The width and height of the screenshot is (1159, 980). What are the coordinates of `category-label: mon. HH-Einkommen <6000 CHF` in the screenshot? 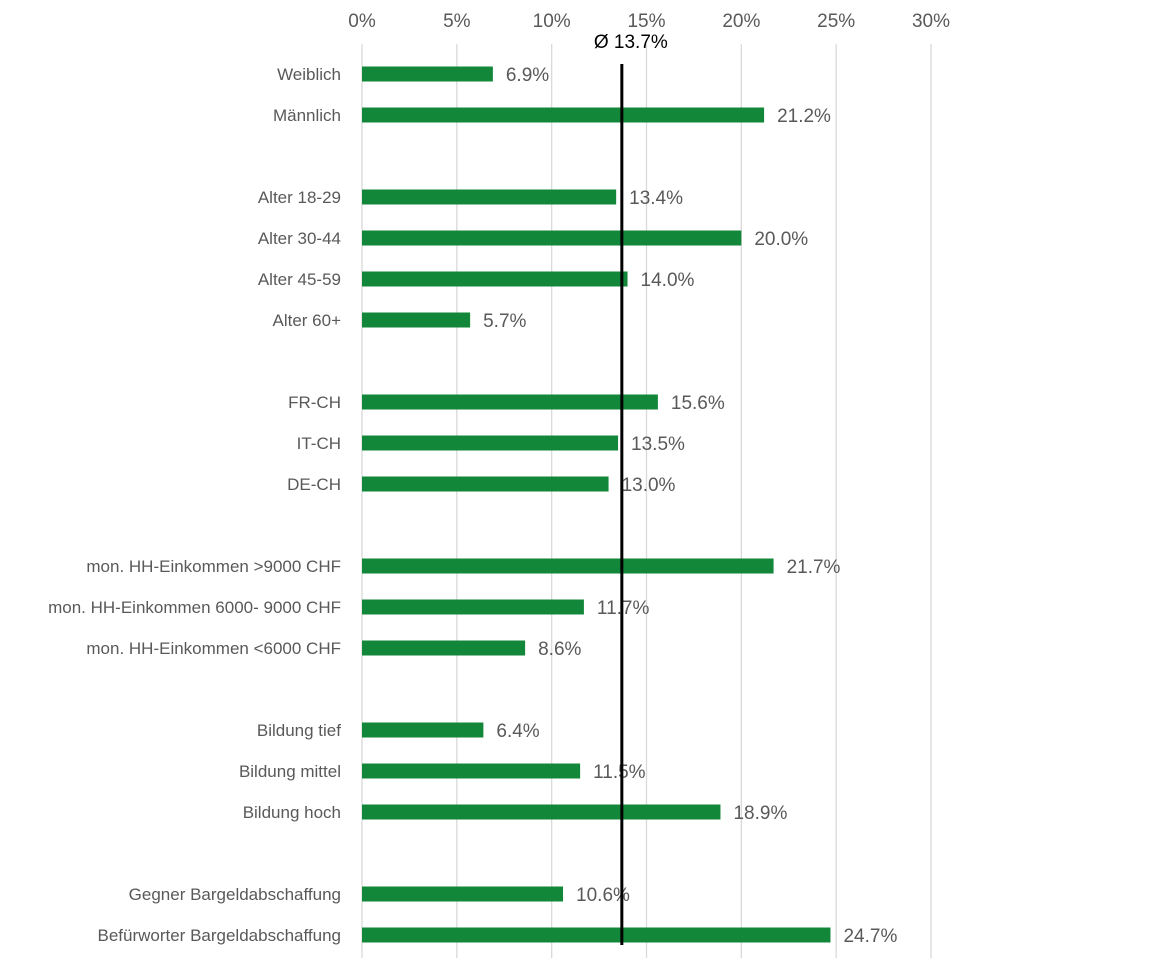 It's located at (213, 648).